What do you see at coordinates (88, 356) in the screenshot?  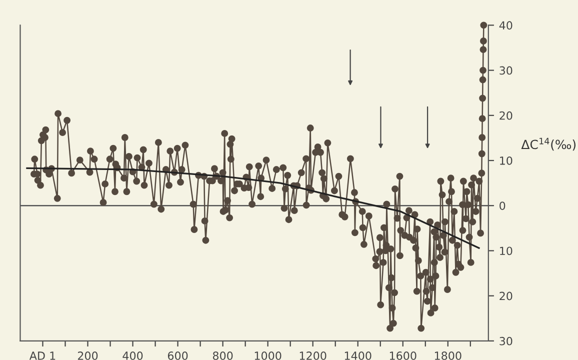 I see `x-tick-label: 200` at bounding box center [88, 356].